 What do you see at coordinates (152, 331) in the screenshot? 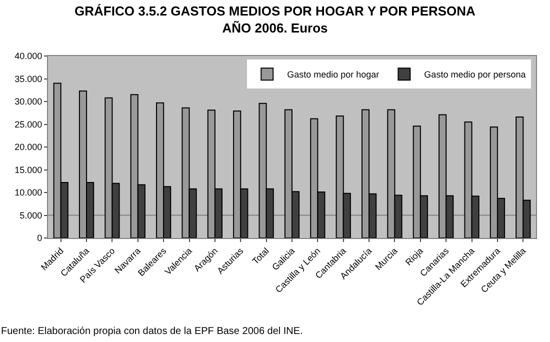
I see `source-note: Fuente: Elaboración propia con datos de la EPF Base 2006 del INE.` at bounding box center [152, 331].